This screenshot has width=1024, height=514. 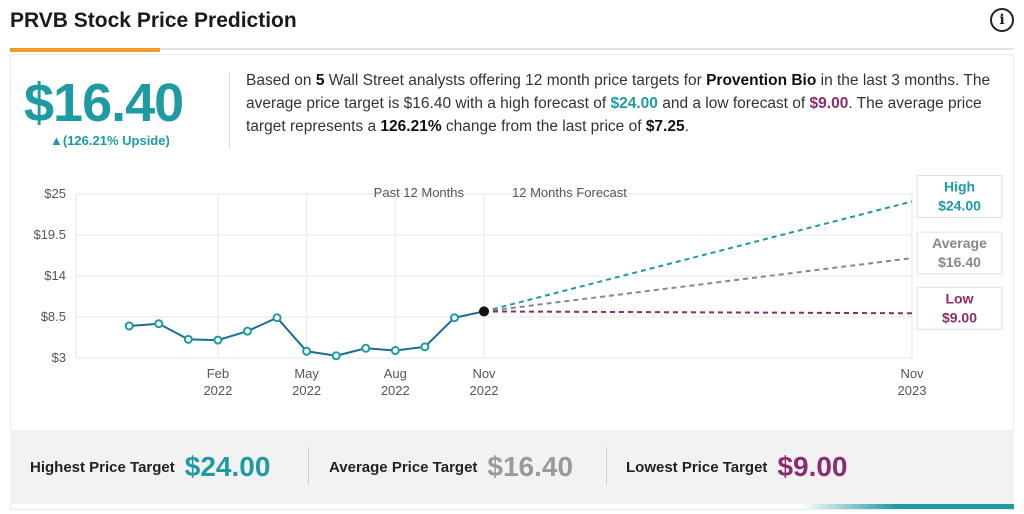 What do you see at coordinates (698, 256) in the screenshot?
I see `forecast-line-high` at bounding box center [698, 256].